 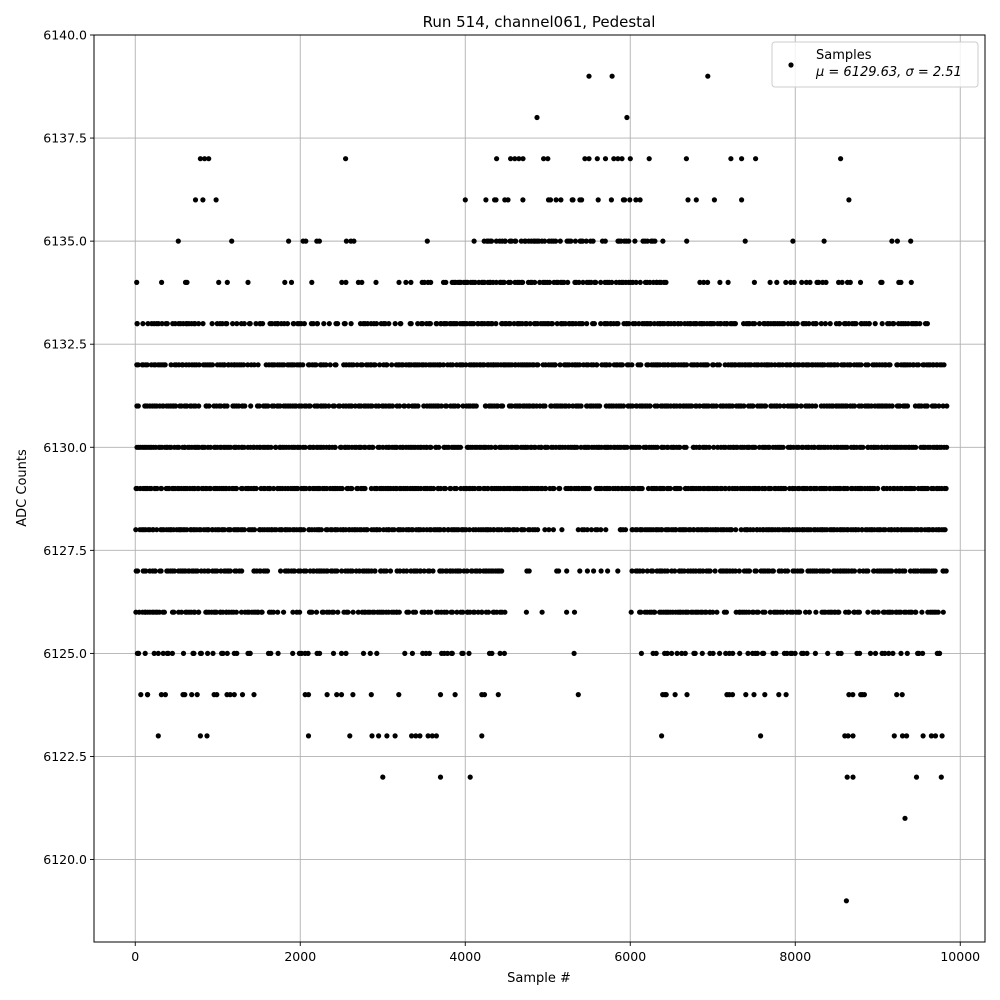 What do you see at coordinates (539, 22) in the screenshot?
I see `chart-title: Run 514, channel061, Pedestal` at bounding box center [539, 22].